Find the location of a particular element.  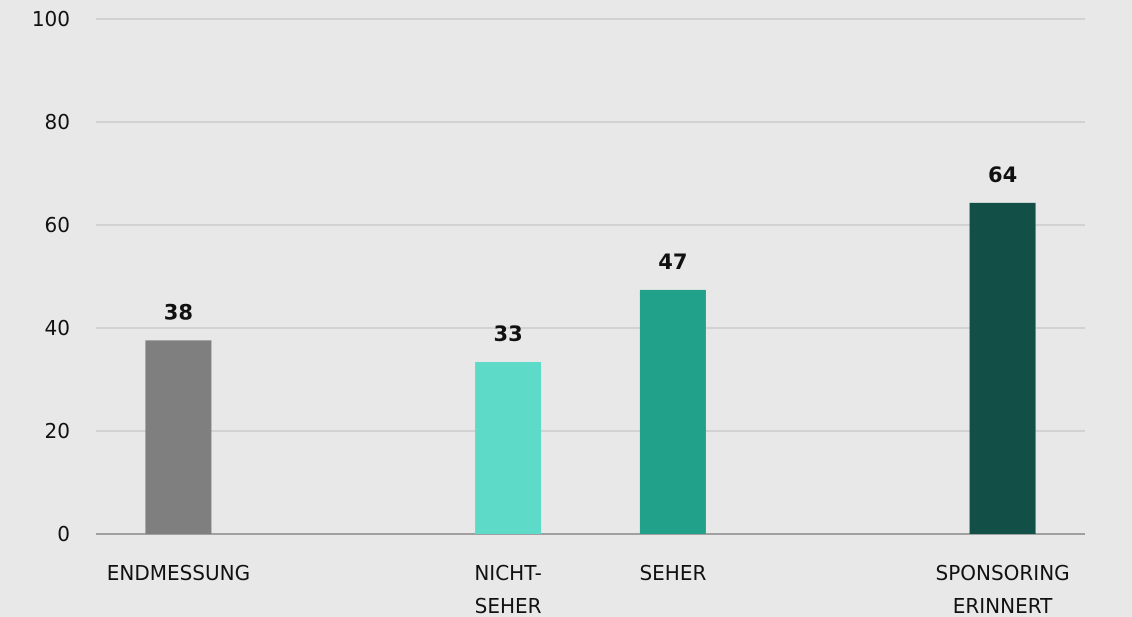

x-tick-line: NICHT- is located at coordinates (507, 573).